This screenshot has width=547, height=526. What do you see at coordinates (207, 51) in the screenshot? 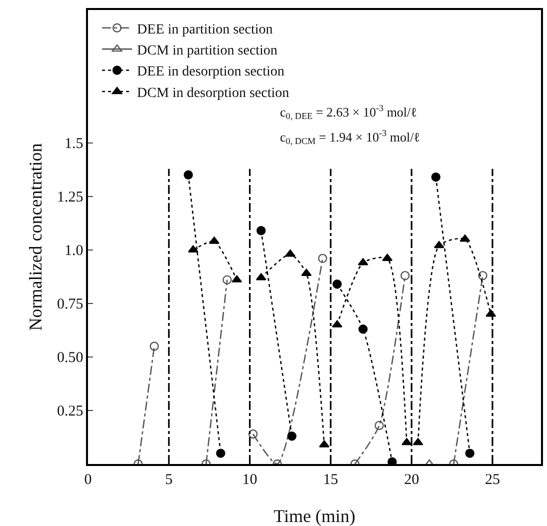
I see `legend-label: DCM in partition section` at bounding box center [207, 51].